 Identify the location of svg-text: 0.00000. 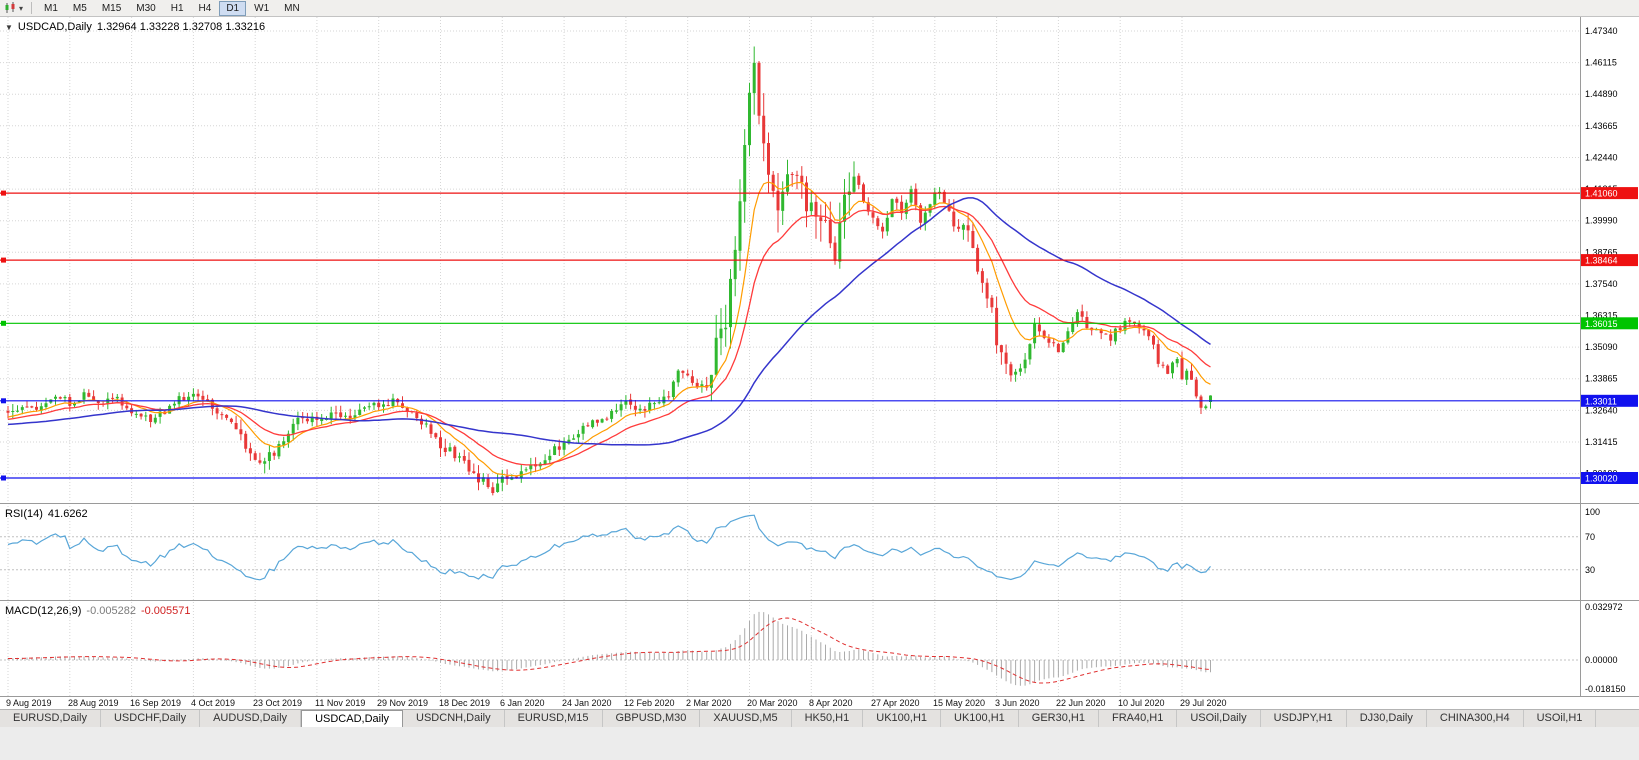
(1601, 660).